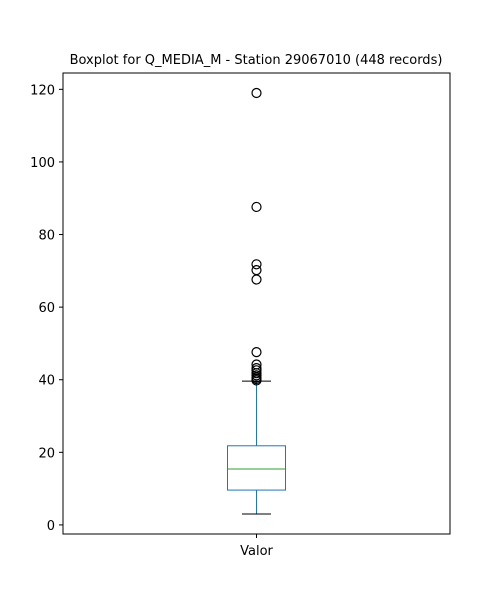 The height and width of the screenshot is (605, 500). What do you see at coordinates (256, 551) in the screenshot?
I see `x-tick-label: Valor` at bounding box center [256, 551].